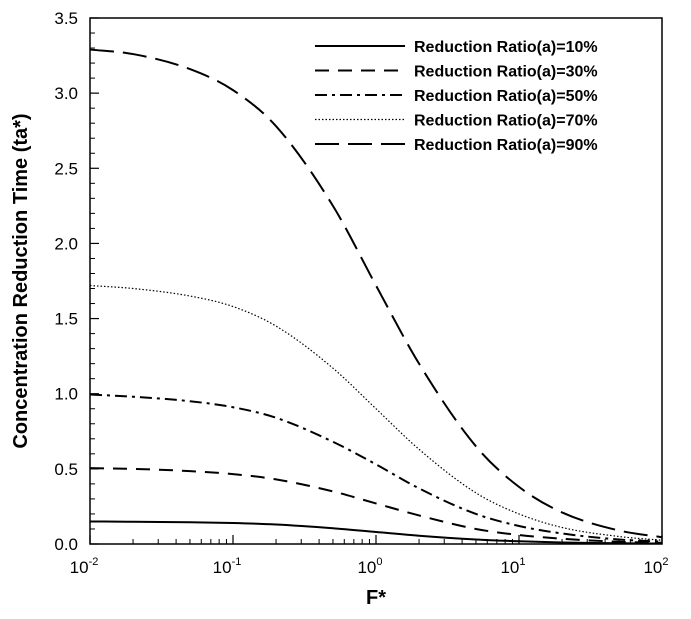 The height and width of the screenshot is (619, 691). What do you see at coordinates (66, 544) in the screenshot?
I see `y-tick-label: 0.0` at bounding box center [66, 544].